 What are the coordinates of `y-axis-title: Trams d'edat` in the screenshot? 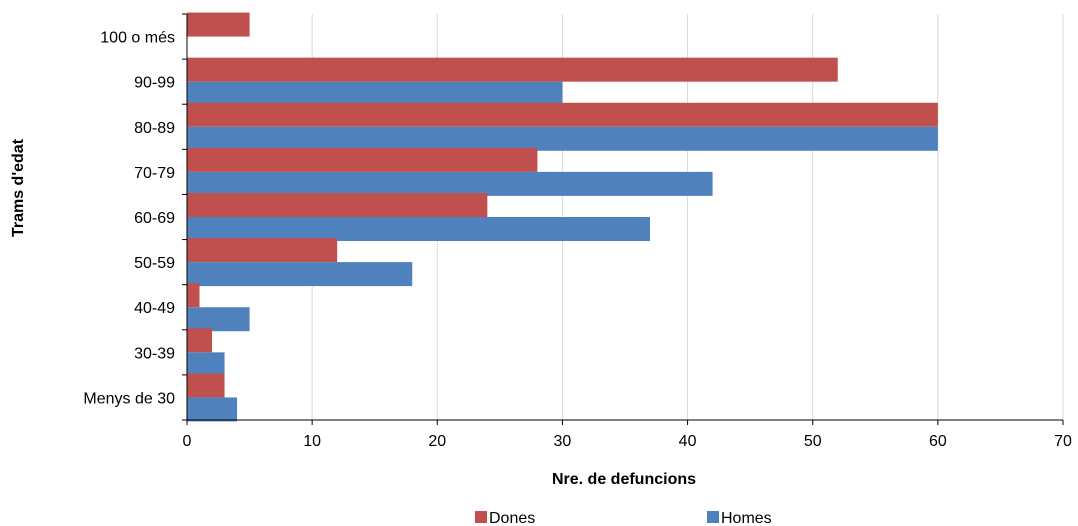 It's located at (18, 187).